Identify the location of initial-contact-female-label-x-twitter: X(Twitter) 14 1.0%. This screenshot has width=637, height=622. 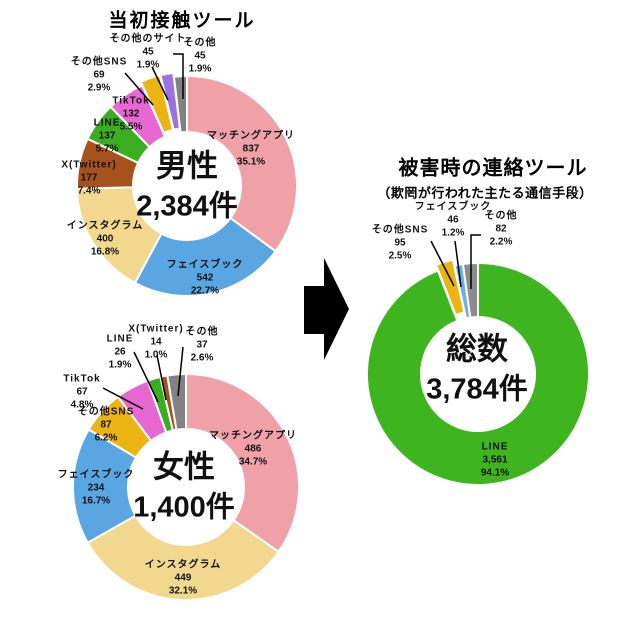
(155, 342).